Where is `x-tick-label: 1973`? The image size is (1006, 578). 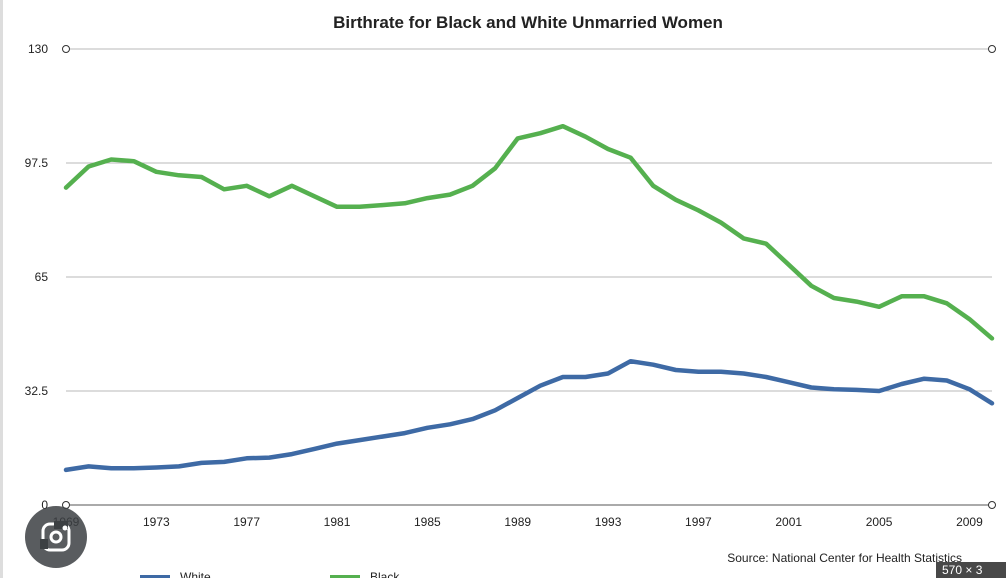 x-tick-label: 1973 is located at coordinates (156, 522).